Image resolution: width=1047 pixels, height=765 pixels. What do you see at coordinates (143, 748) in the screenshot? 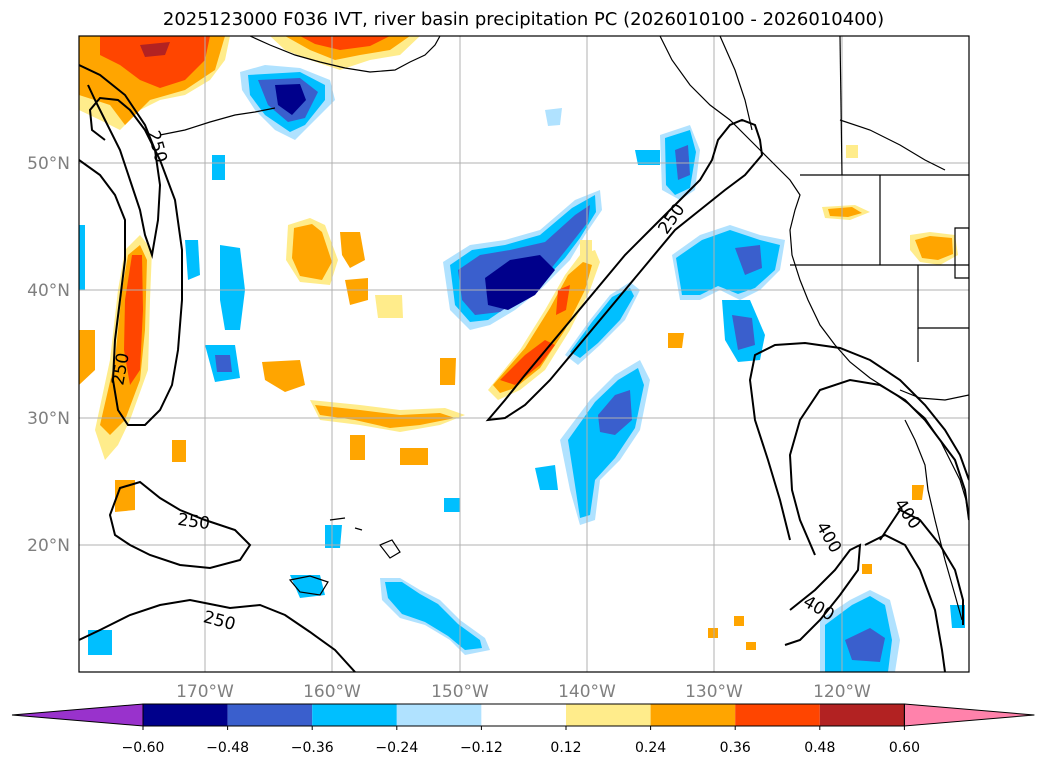
I see `colorbar-tick-label: −0.60` at bounding box center [143, 748].